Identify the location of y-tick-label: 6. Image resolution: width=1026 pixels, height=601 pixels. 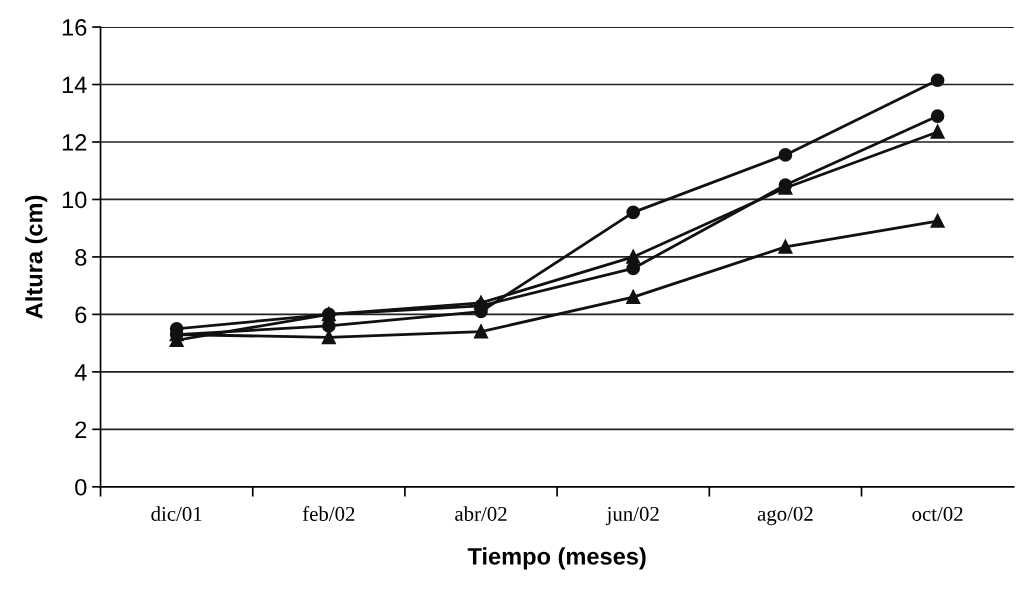
(81, 315).